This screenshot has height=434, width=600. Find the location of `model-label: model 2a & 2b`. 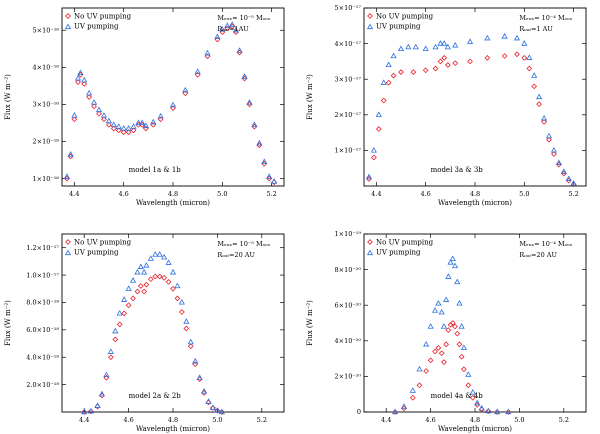

model-label: model 2a & 2b is located at coordinates (155, 396).